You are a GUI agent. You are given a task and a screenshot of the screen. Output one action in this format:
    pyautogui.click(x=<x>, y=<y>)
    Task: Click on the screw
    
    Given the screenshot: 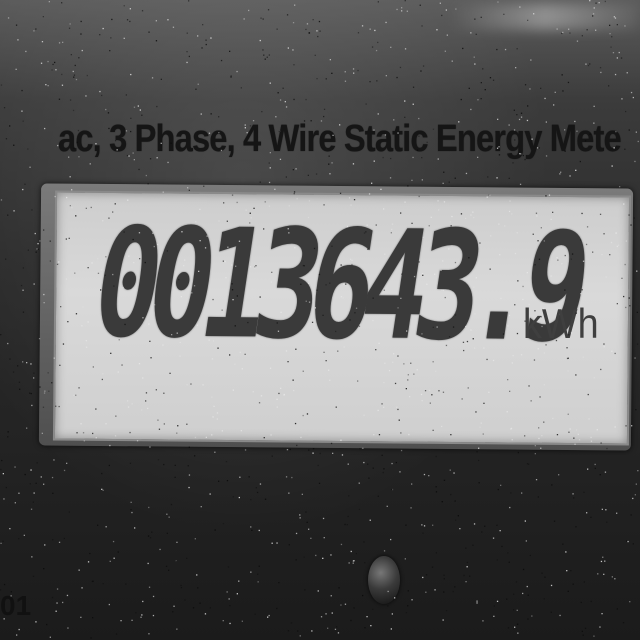 What is the action you would take?
    pyautogui.click(x=384, y=580)
    